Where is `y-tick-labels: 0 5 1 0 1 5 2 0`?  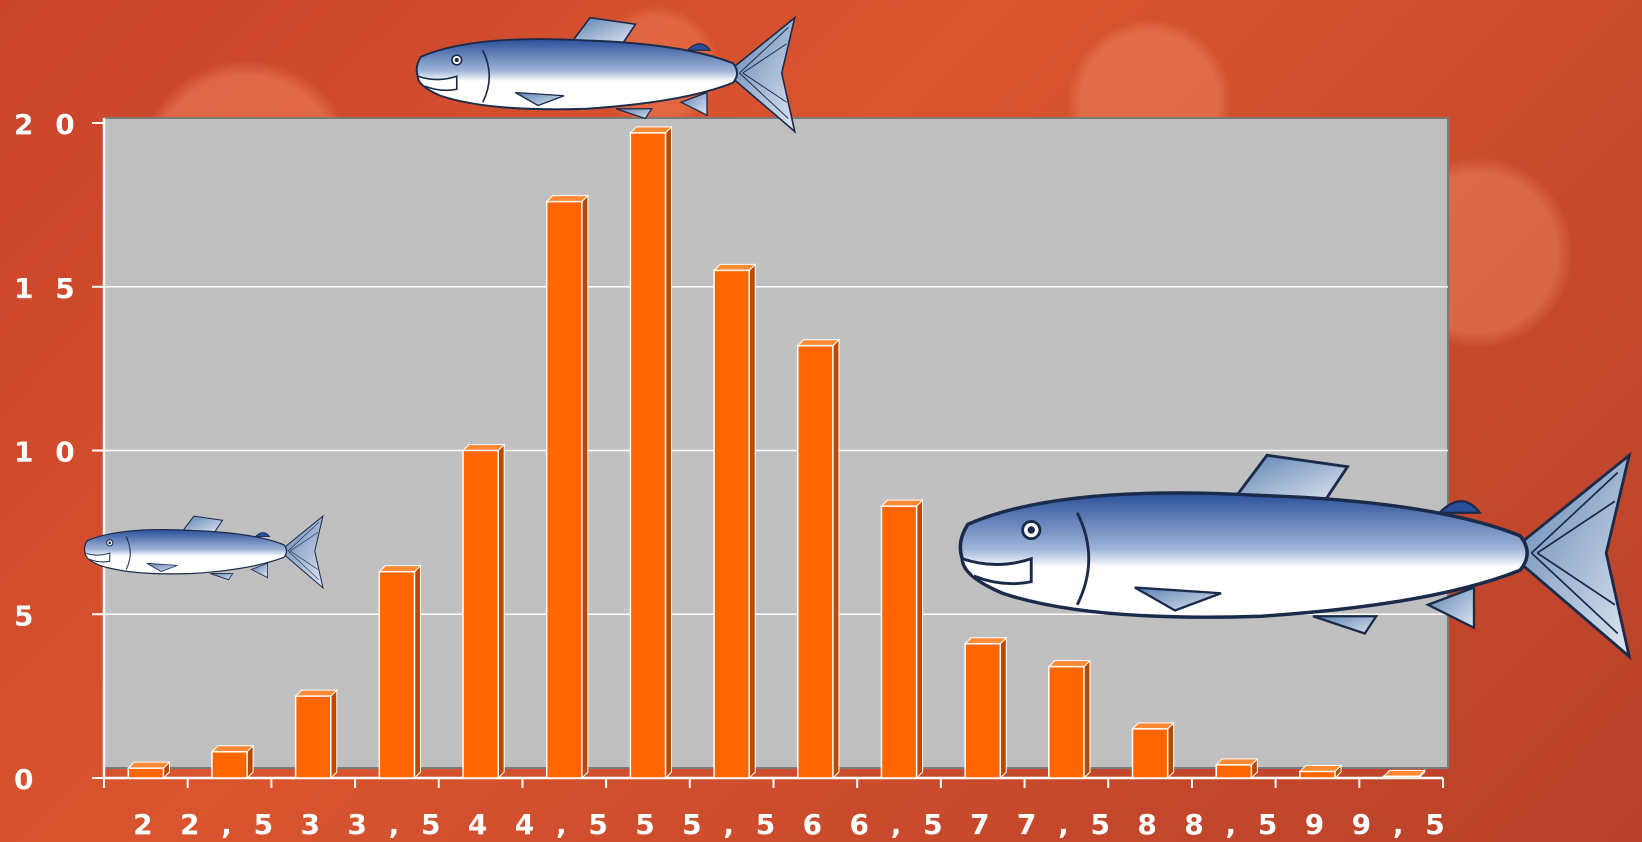 y-tick-labels: 0 5 1 0 1 5 2 0 is located at coordinates (47, 452).